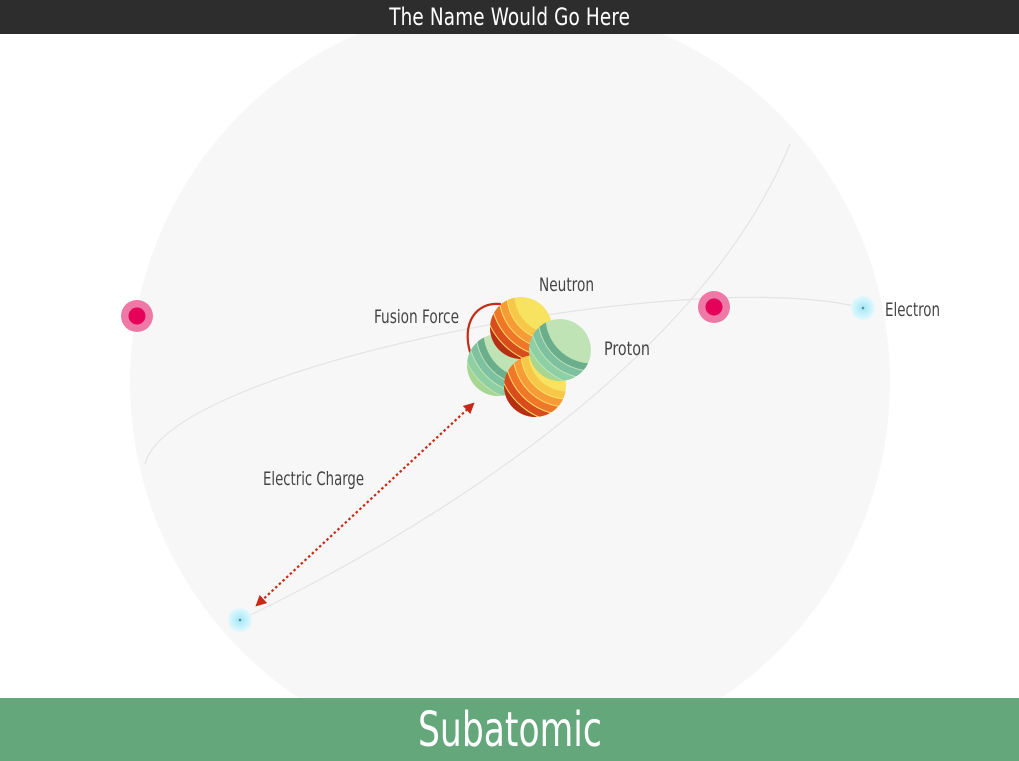  Describe the element at coordinates (365, 504) in the screenshot. I see `electric-charge-arrow` at that location.